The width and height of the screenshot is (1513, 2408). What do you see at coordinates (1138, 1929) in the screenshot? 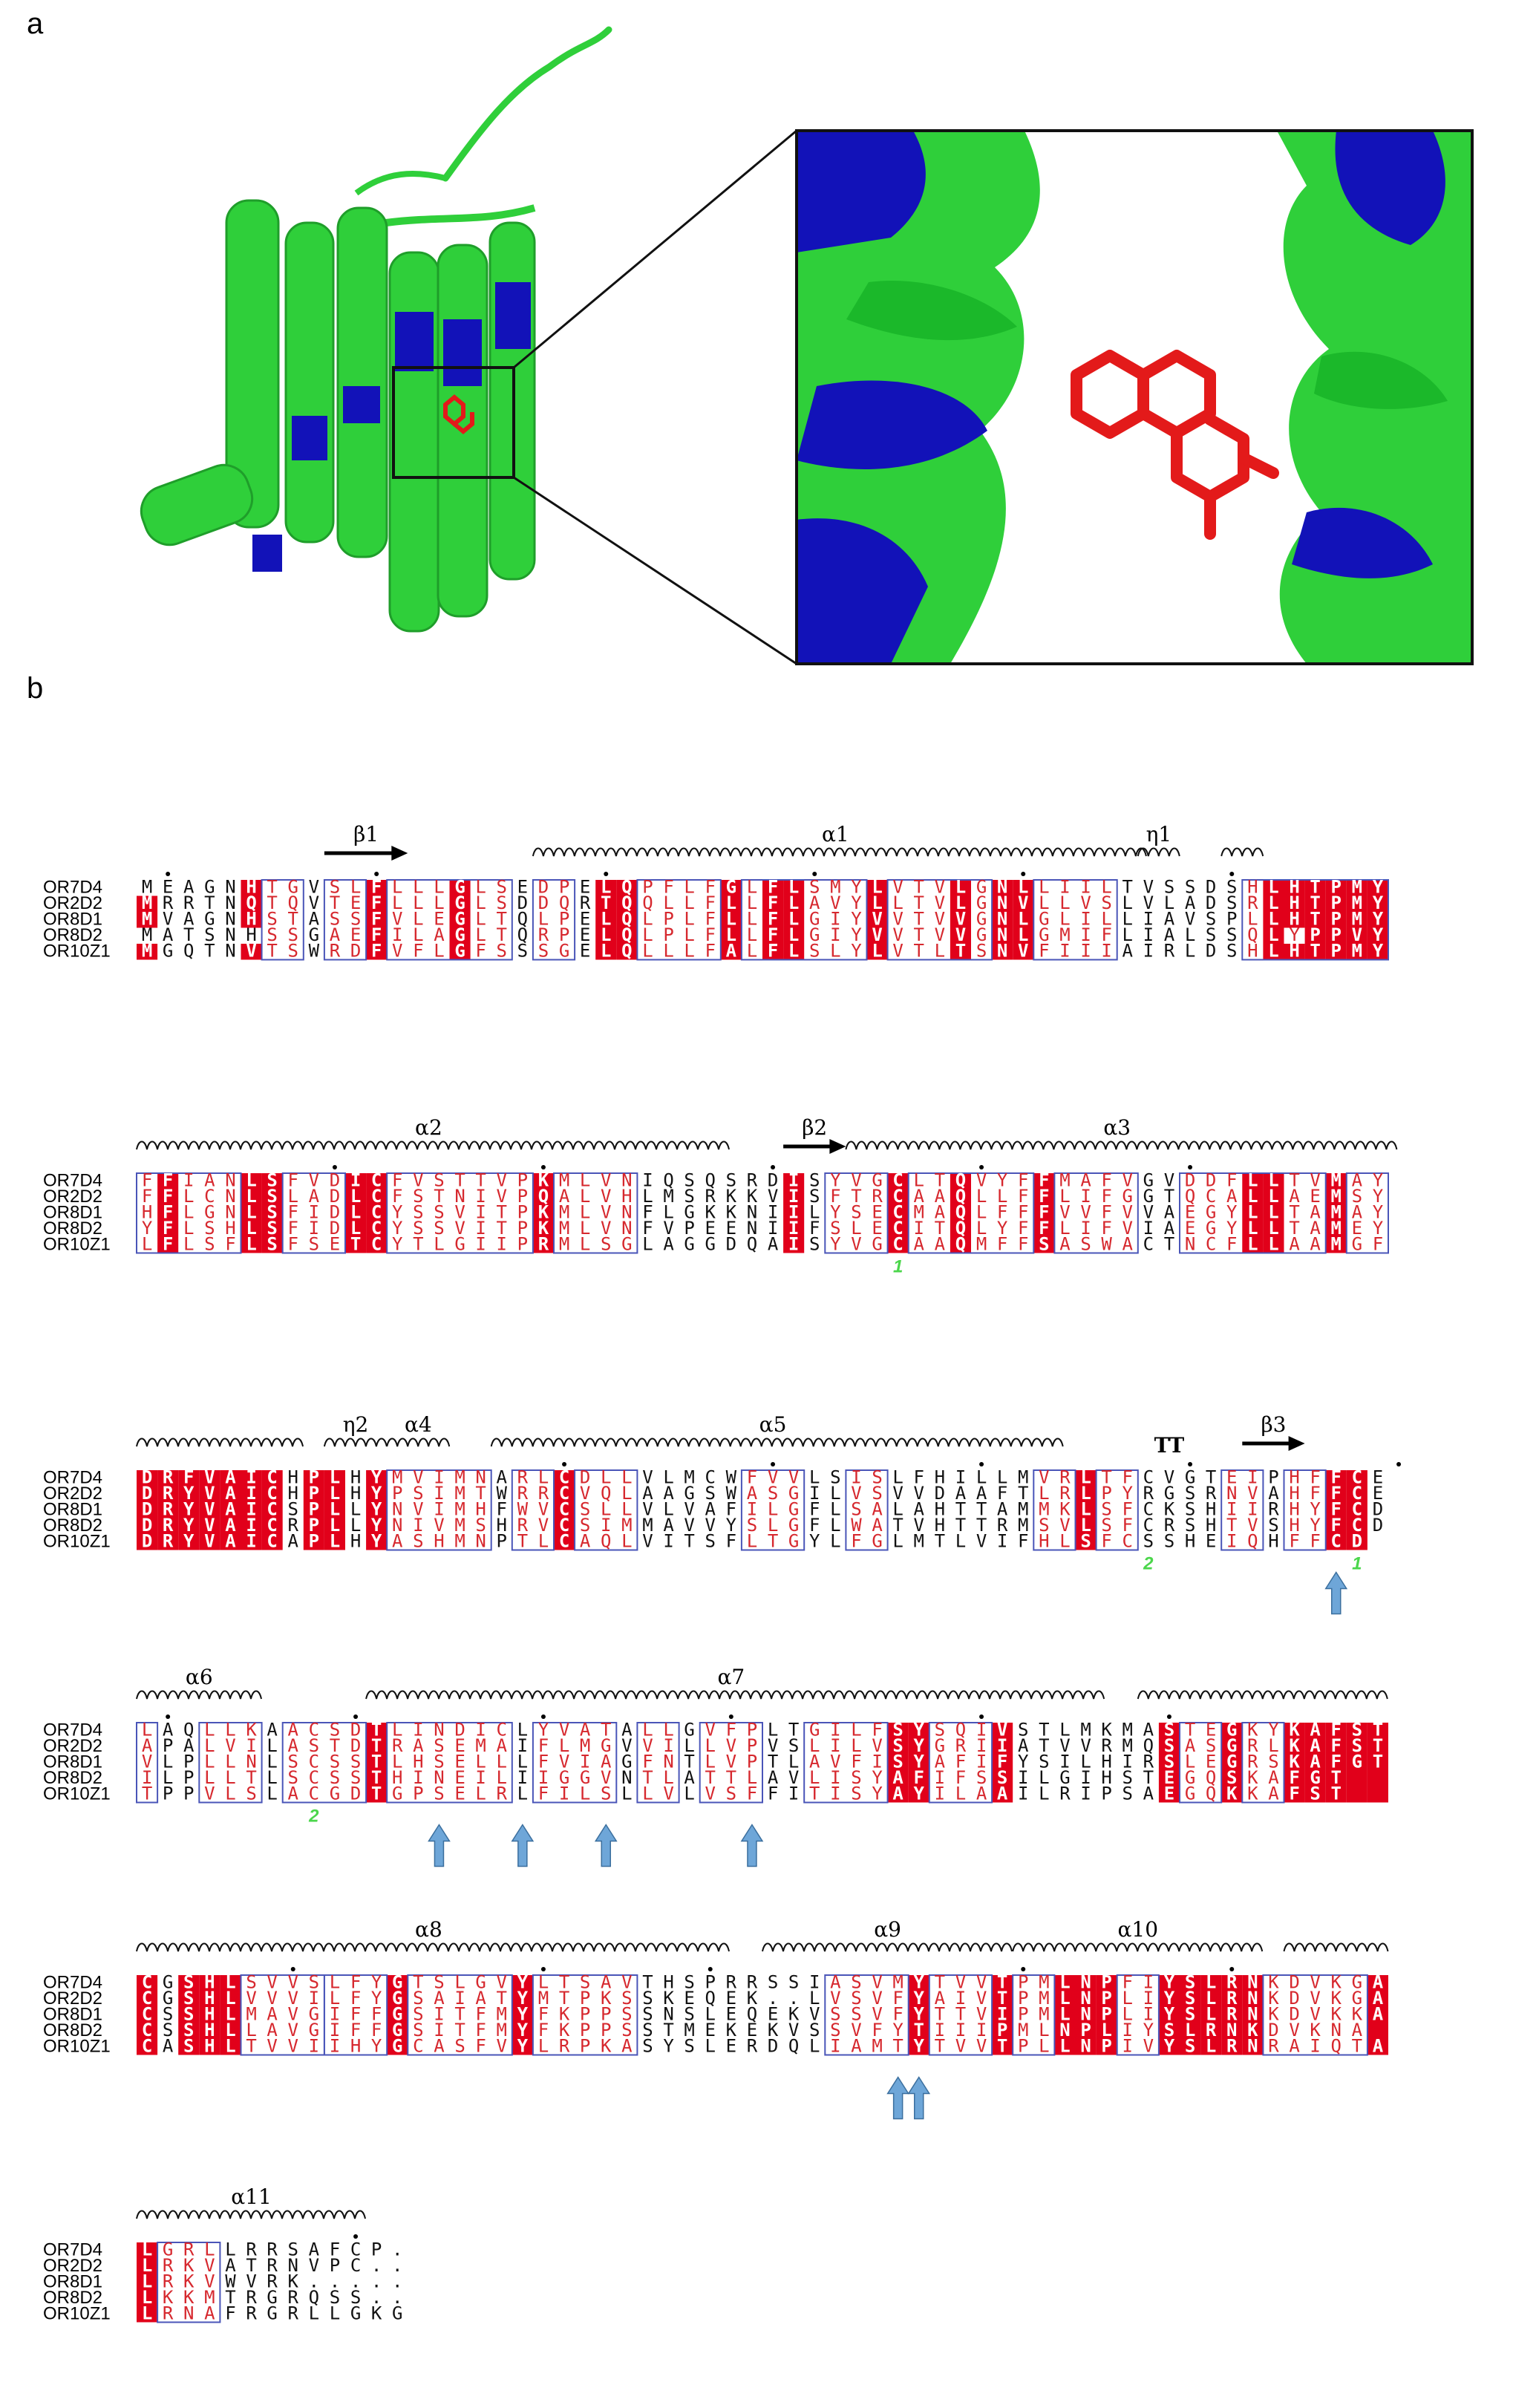
I see `ss-label: α10` at bounding box center [1138, 1929].